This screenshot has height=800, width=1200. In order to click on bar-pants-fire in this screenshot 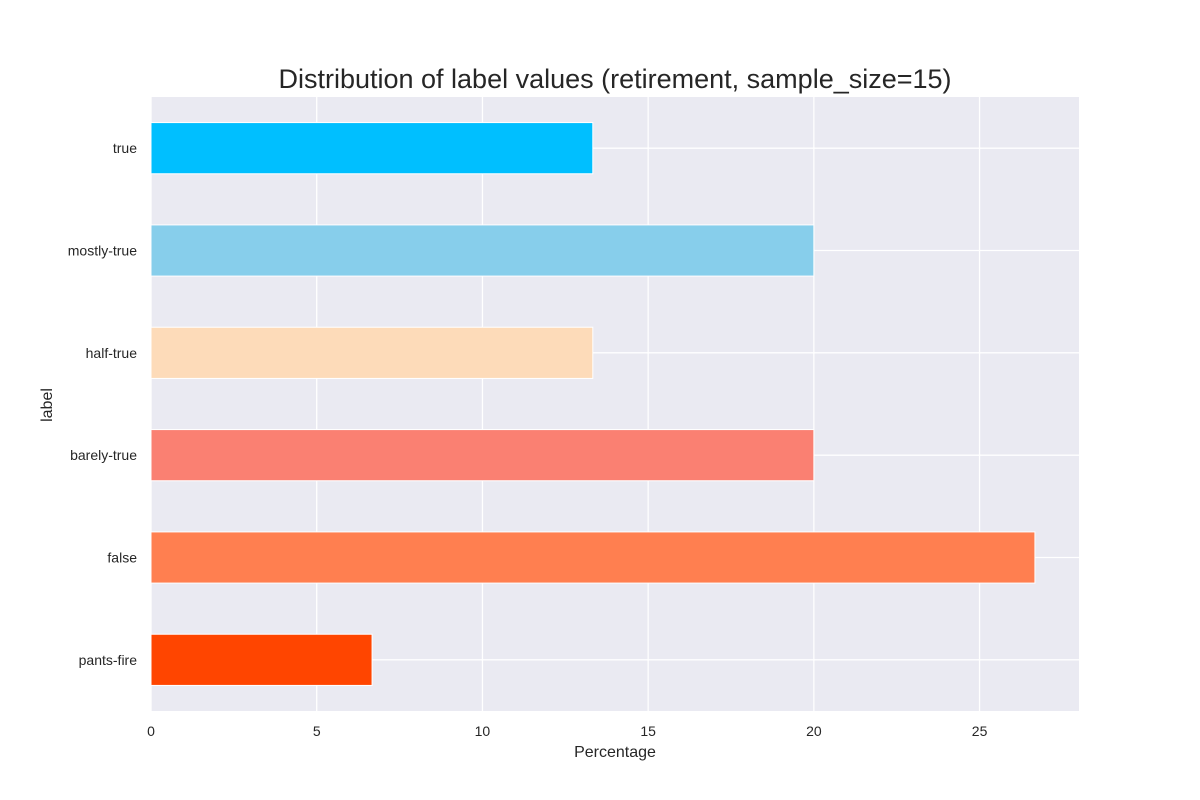, I will do `click(261, 659)`.